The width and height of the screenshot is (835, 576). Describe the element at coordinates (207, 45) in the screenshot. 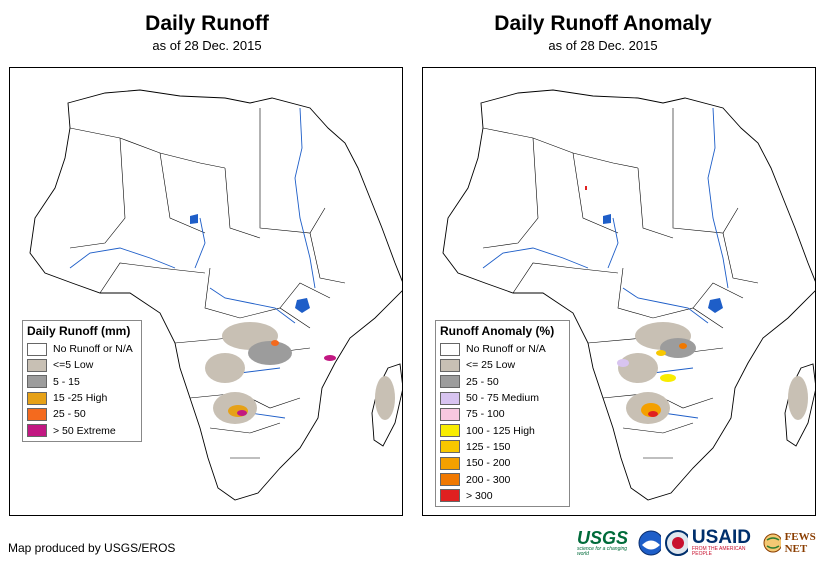

I see `left-map-subtitle: as of 28 Dec. 2015` at that location.